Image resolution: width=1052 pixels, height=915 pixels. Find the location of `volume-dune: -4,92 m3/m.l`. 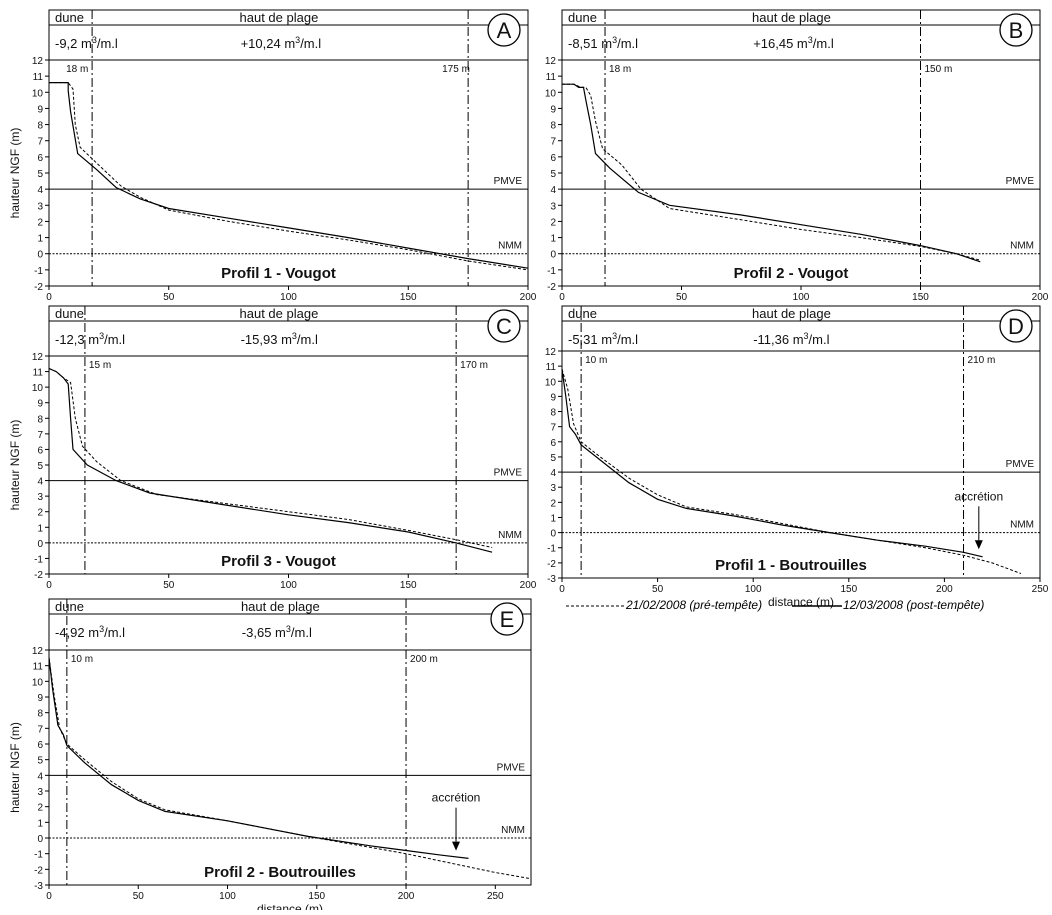

volume-dune: -4,92 m3/m.l is located at coordinates (90, 632).